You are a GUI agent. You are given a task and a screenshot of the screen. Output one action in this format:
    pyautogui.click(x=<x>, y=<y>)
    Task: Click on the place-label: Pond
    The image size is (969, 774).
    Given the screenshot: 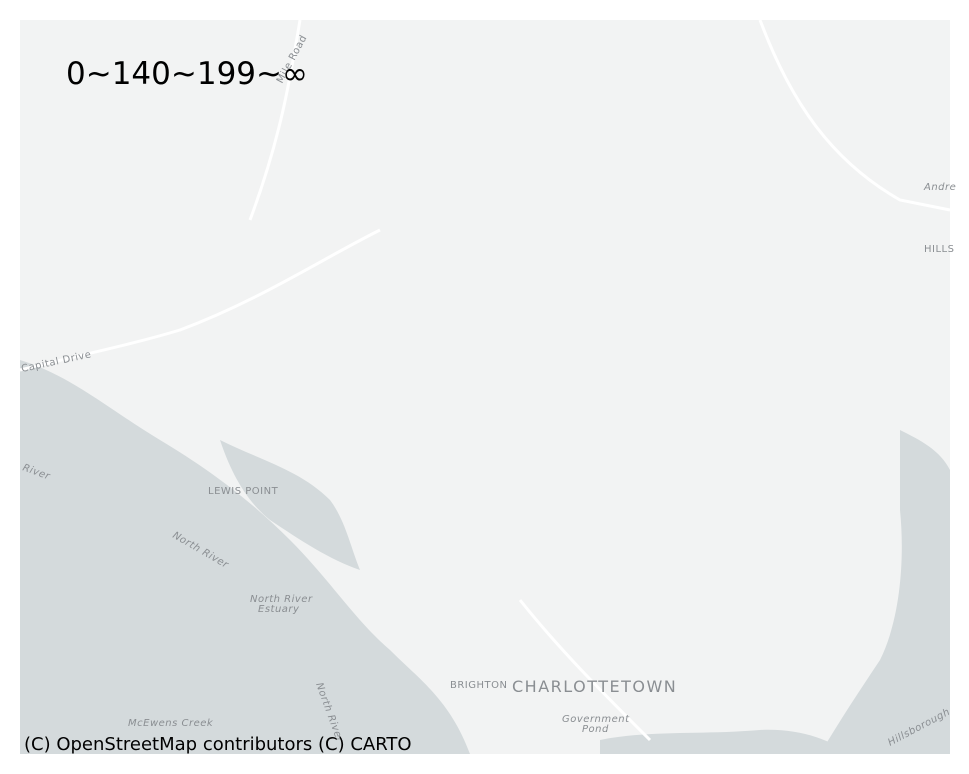 What is the action you would take?
    pyautogui.click(x=595, y=729)
    